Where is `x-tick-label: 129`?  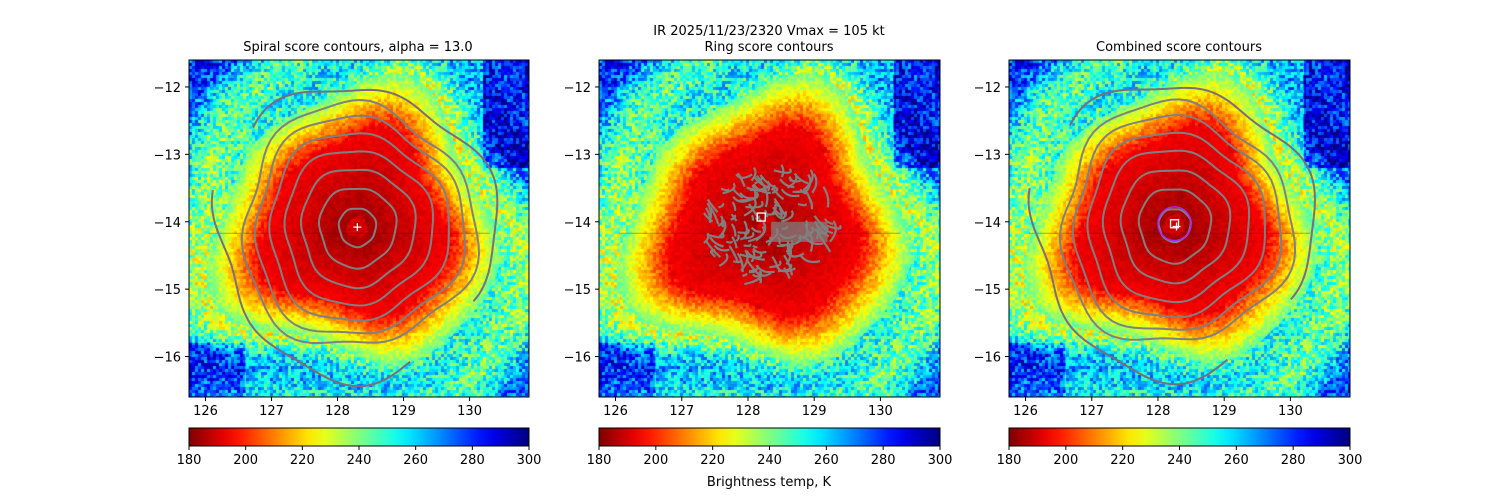 x-tick-label: 129 is located at coordinates (814, 411).